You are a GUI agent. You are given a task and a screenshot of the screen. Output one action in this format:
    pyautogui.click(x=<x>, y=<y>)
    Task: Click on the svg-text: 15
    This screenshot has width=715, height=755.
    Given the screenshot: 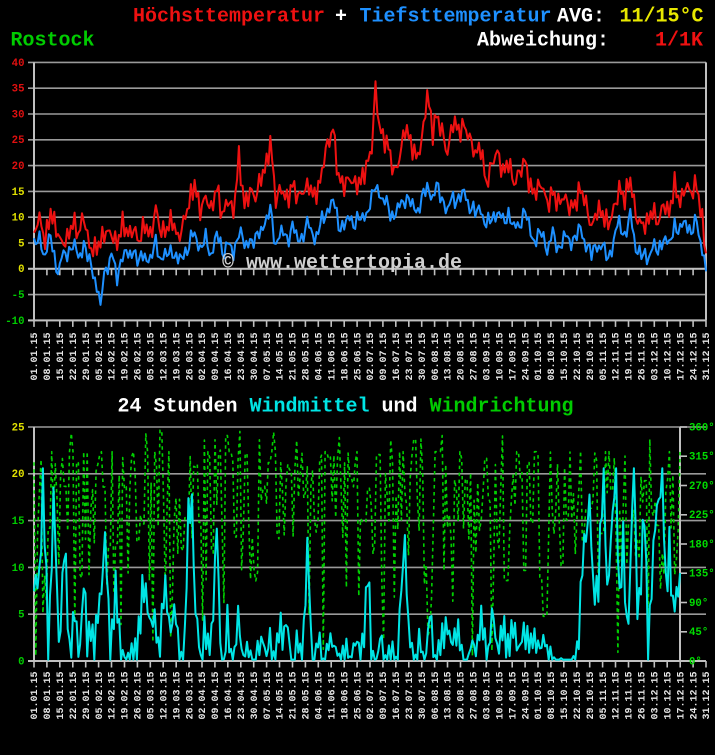 What is the action you would take?
    pyautogui.click(x=18, y=193)
    